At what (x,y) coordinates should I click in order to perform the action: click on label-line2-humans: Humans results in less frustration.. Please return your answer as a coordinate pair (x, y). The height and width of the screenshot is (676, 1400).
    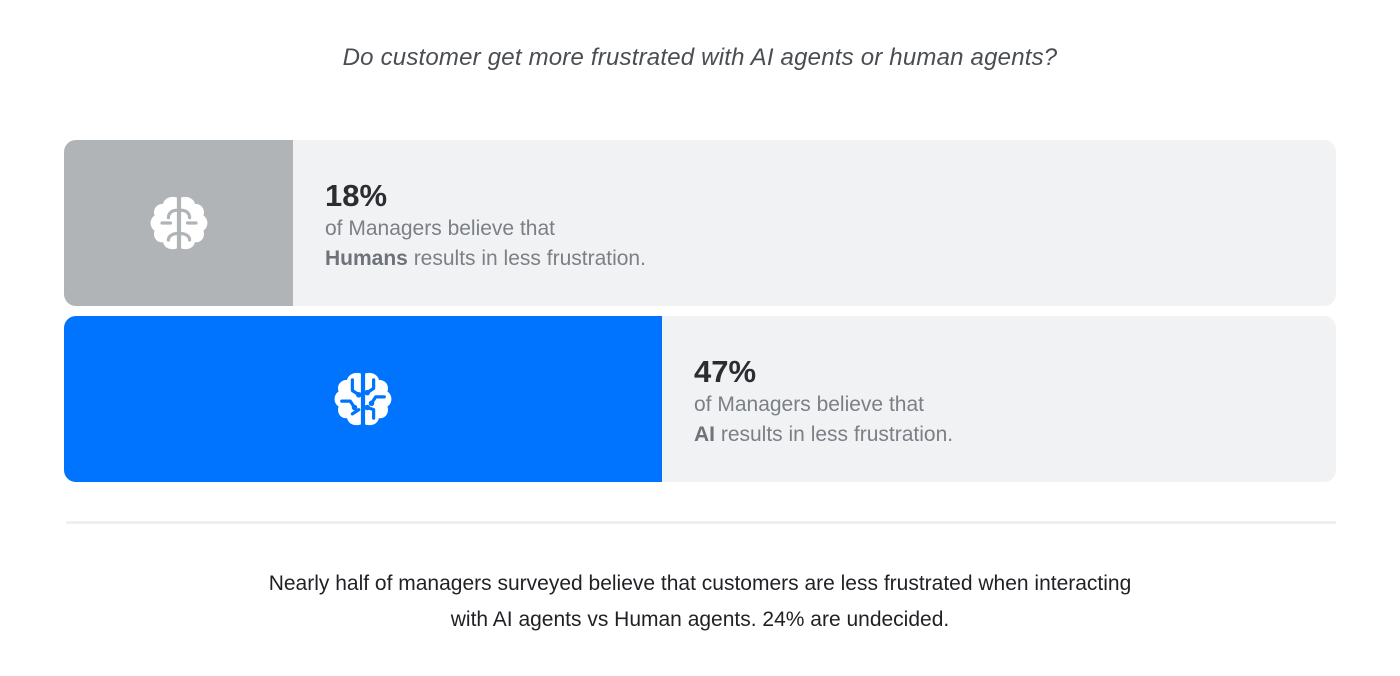
    Looking at the image, I should click on (485, 259).